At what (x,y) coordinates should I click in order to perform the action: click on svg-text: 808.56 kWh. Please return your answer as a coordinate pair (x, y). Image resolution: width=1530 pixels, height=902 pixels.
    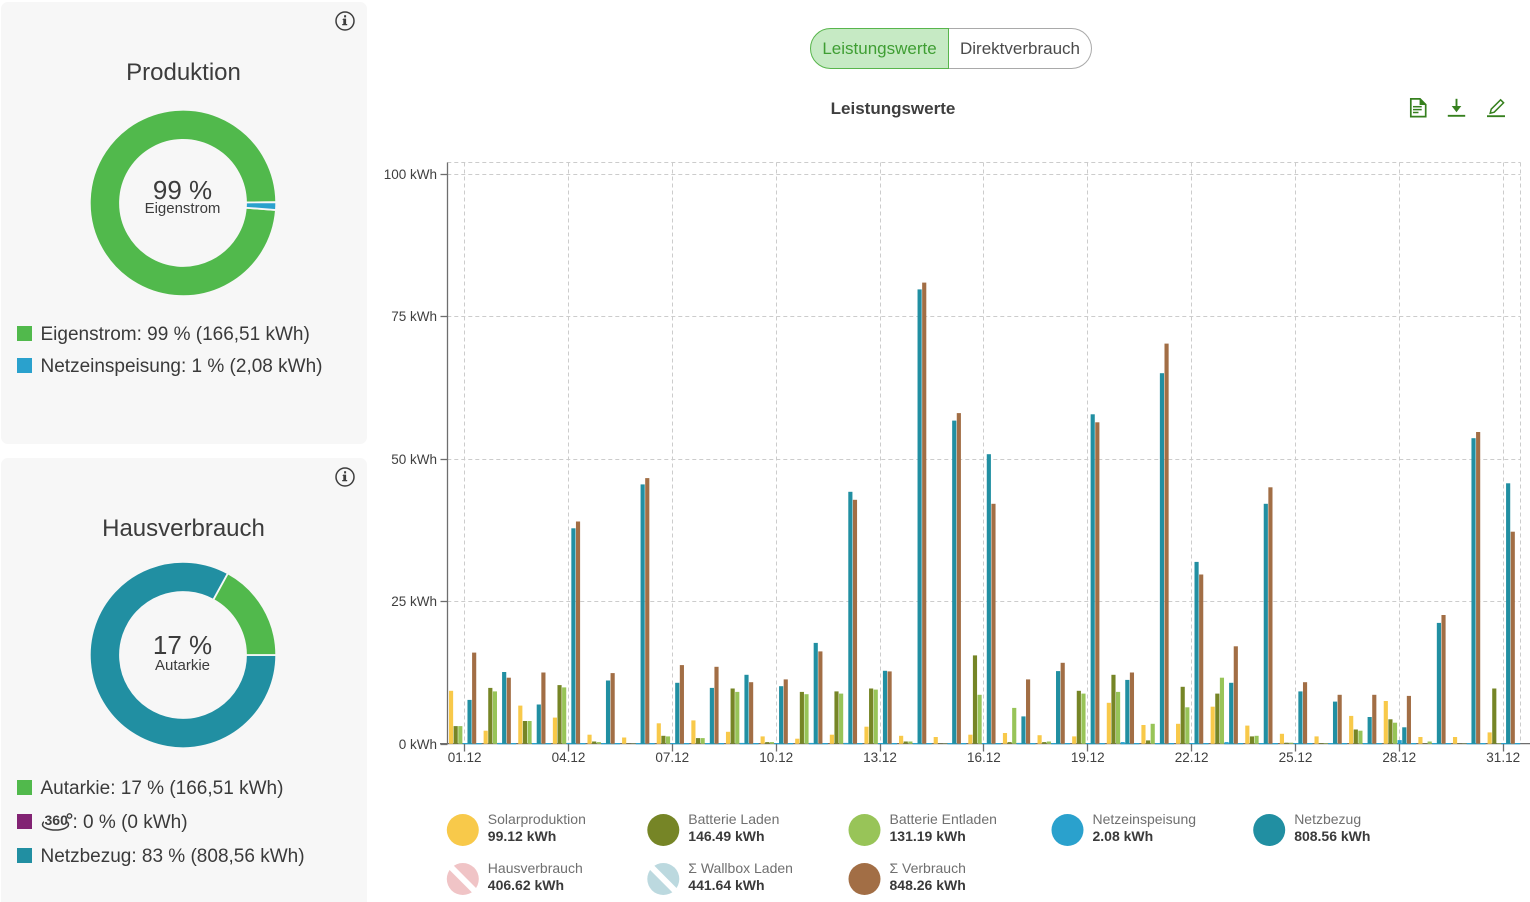
    Looking at the image, I should click on (1332, 836).